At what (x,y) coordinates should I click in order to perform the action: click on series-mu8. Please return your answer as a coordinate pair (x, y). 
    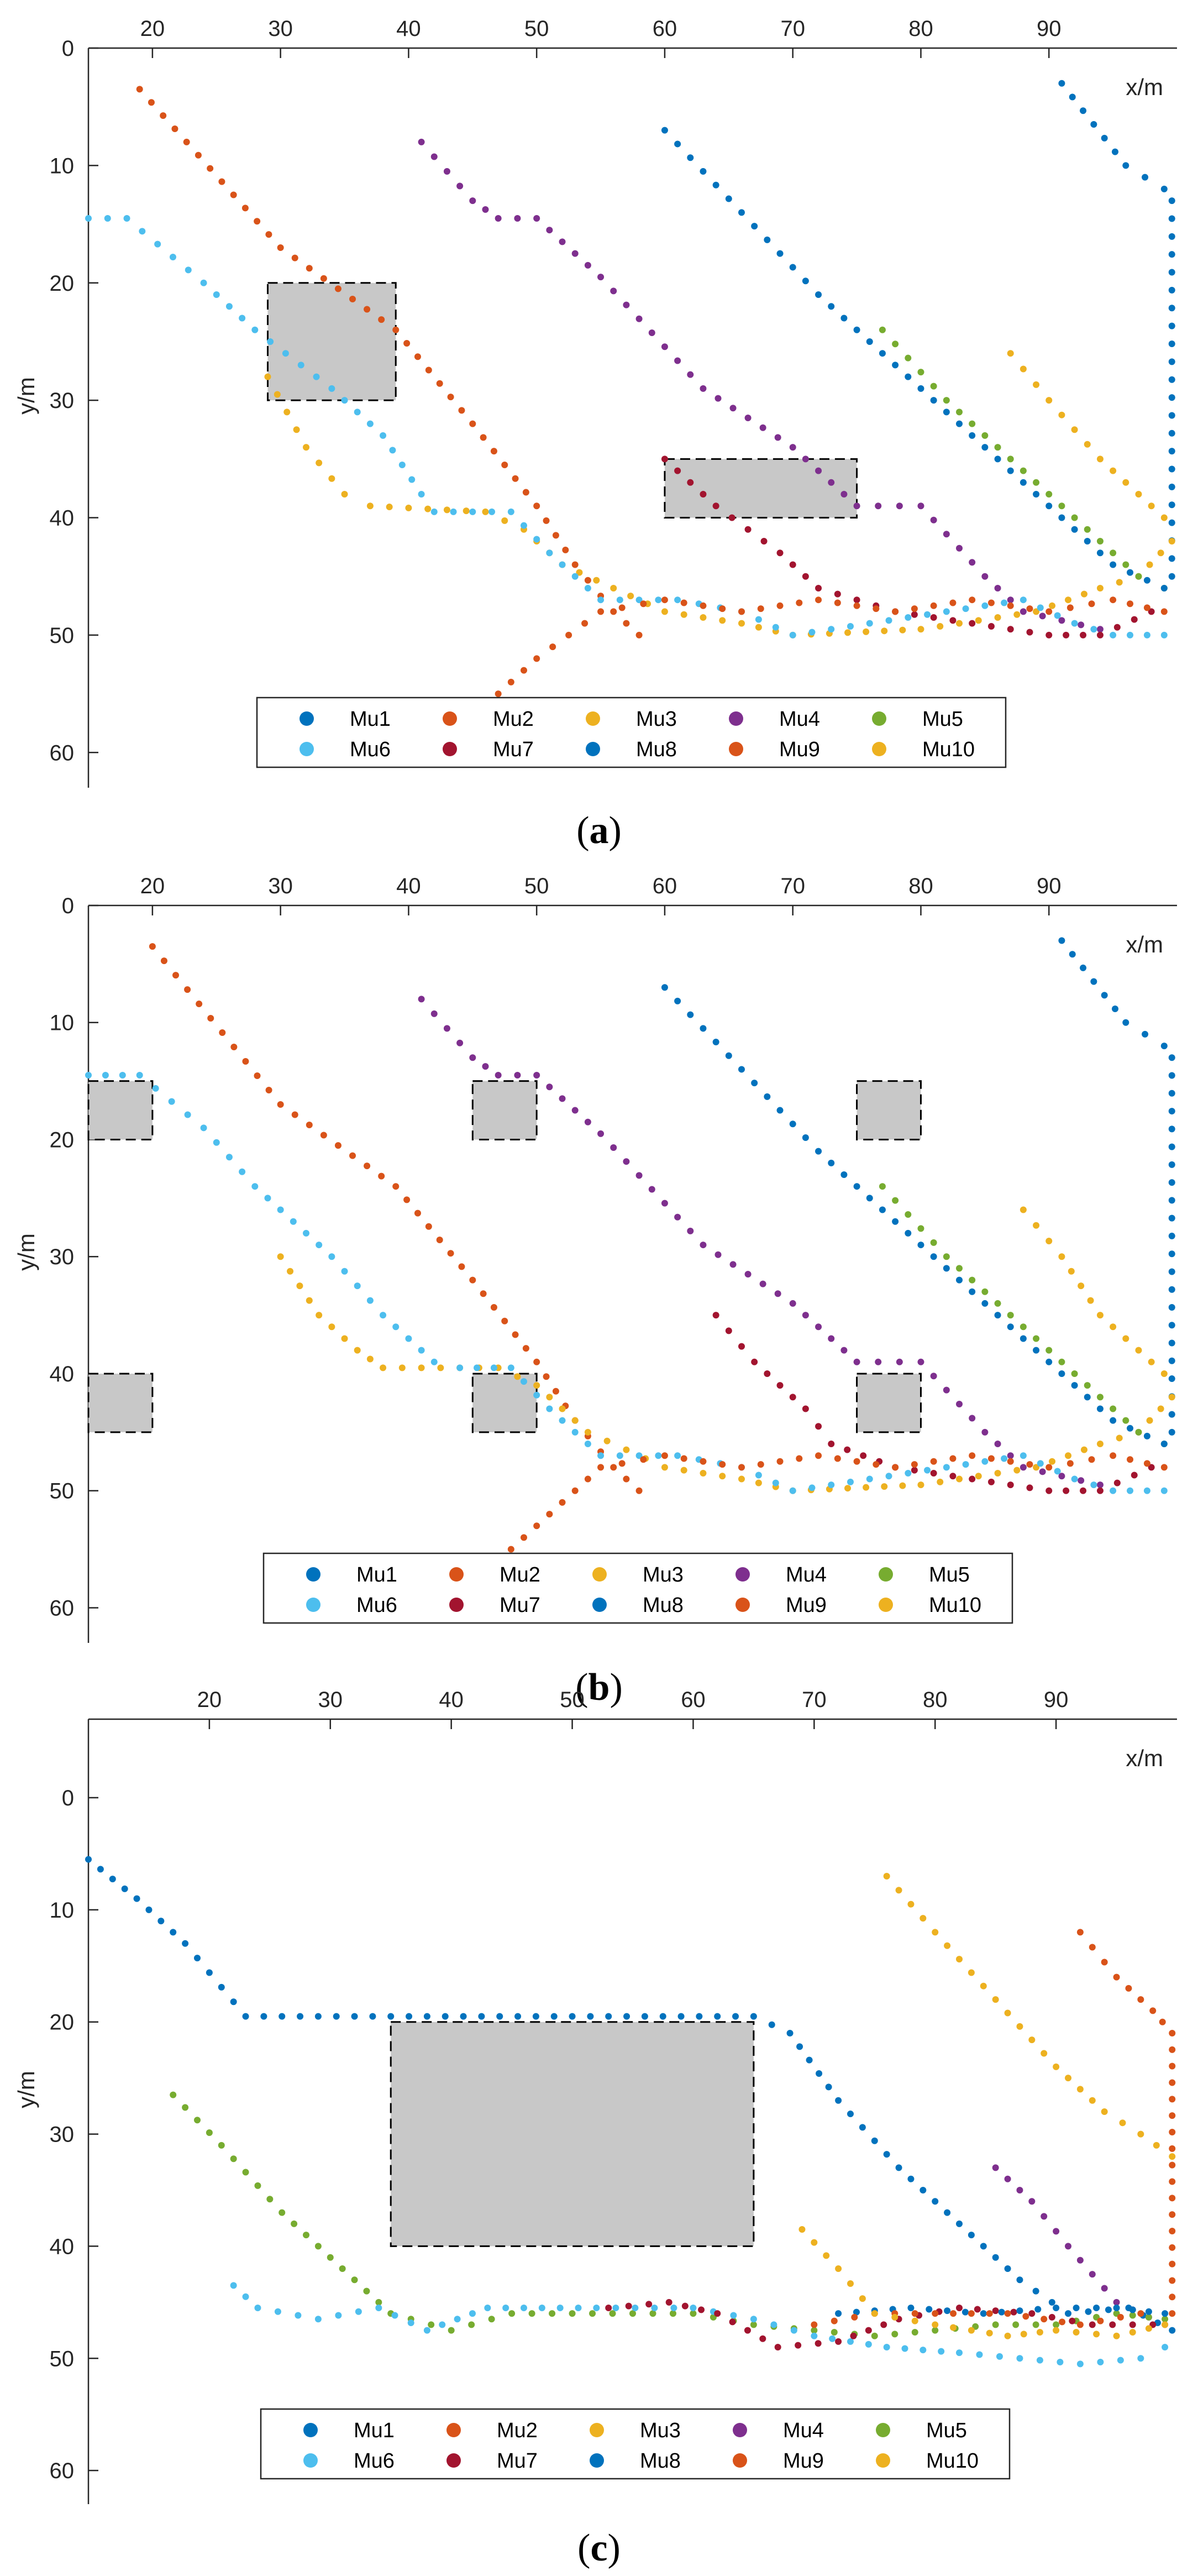
    Looking at the image, I should click on (1002, 2311).